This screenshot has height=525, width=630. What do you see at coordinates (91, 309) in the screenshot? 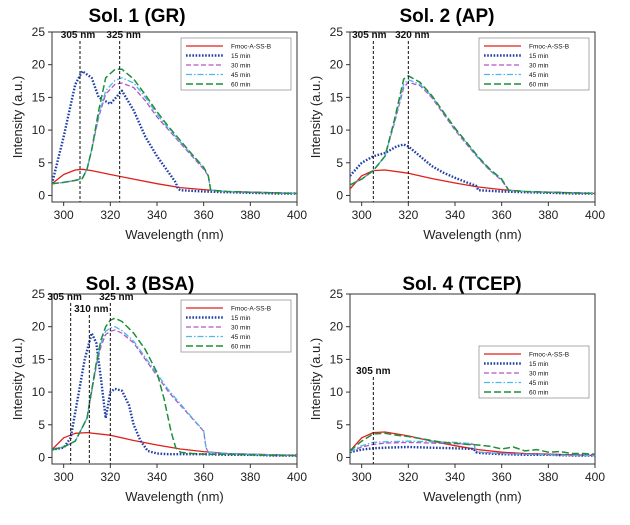
I see `annotation-label: 310 nm` at bounding box center [91, 309].